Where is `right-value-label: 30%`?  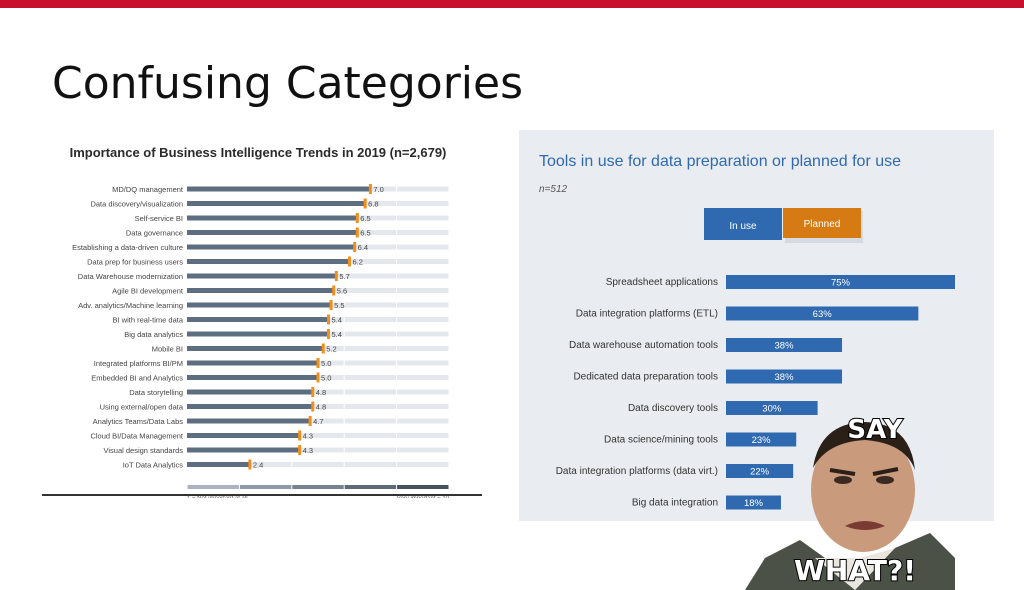
right-value-label: 30% is located at coordinates (772, 409).